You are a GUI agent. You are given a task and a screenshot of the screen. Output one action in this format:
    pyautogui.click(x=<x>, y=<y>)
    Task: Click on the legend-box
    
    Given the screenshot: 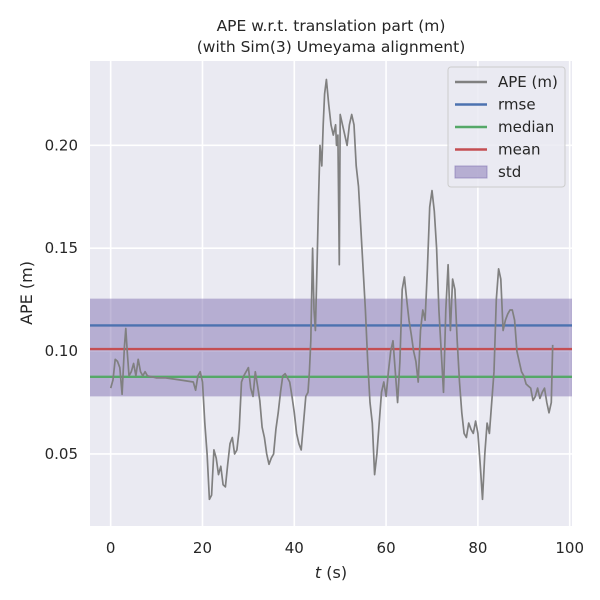 What is the action you would take?
    pyautogui.click(x=506, y=127)
    